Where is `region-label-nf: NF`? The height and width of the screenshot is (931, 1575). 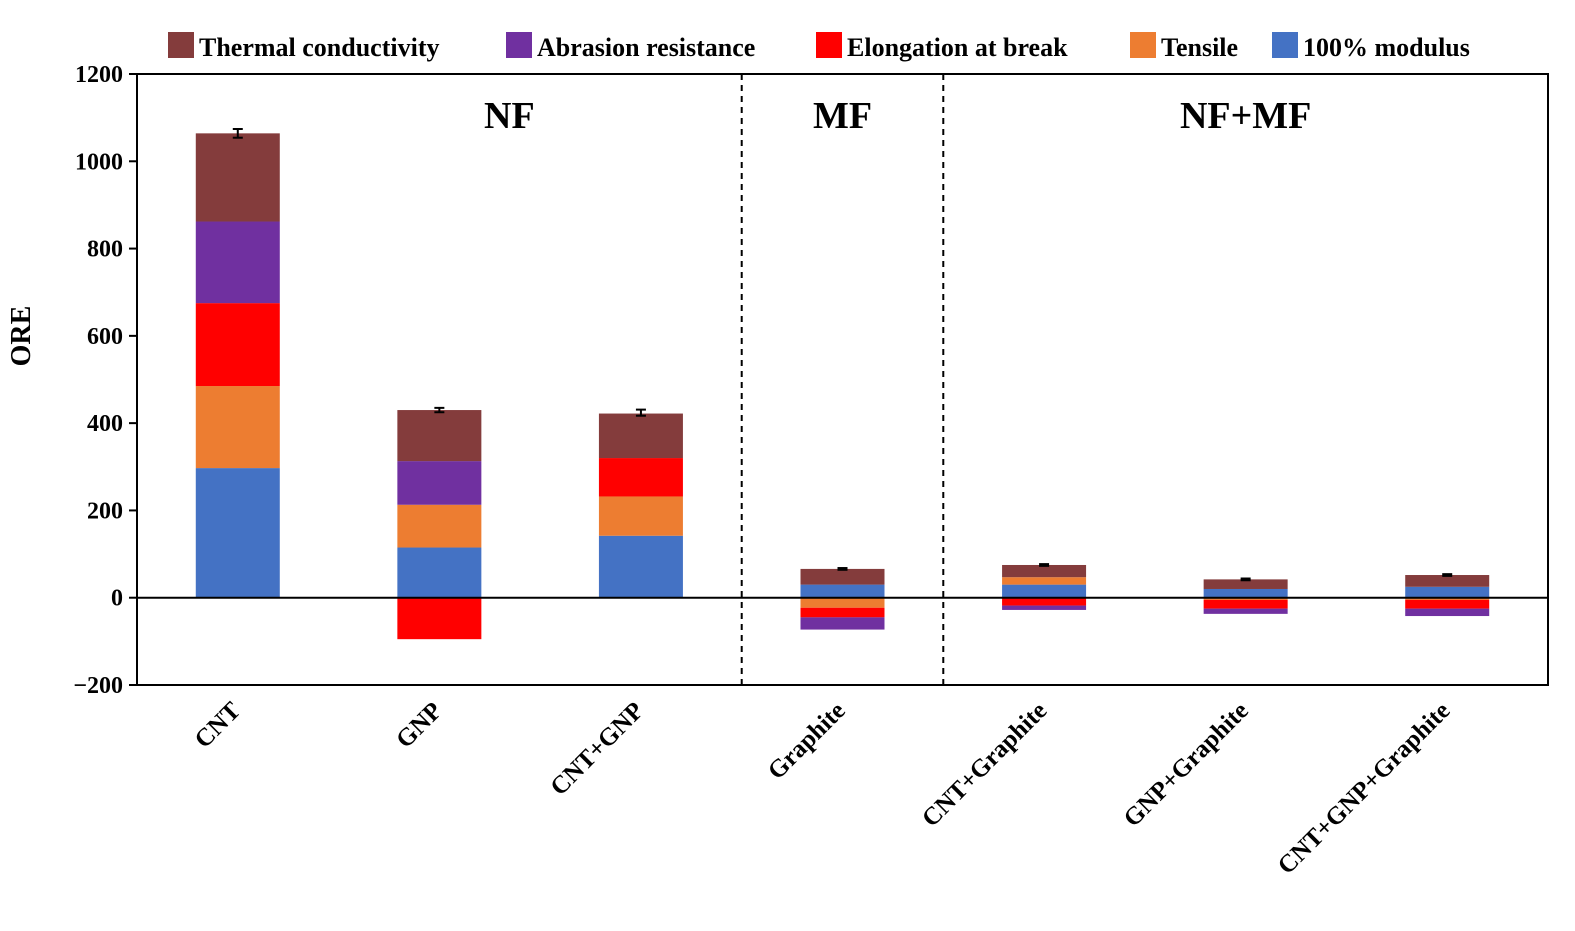 region-label-nf: NF is located at coordinates (509, 116).